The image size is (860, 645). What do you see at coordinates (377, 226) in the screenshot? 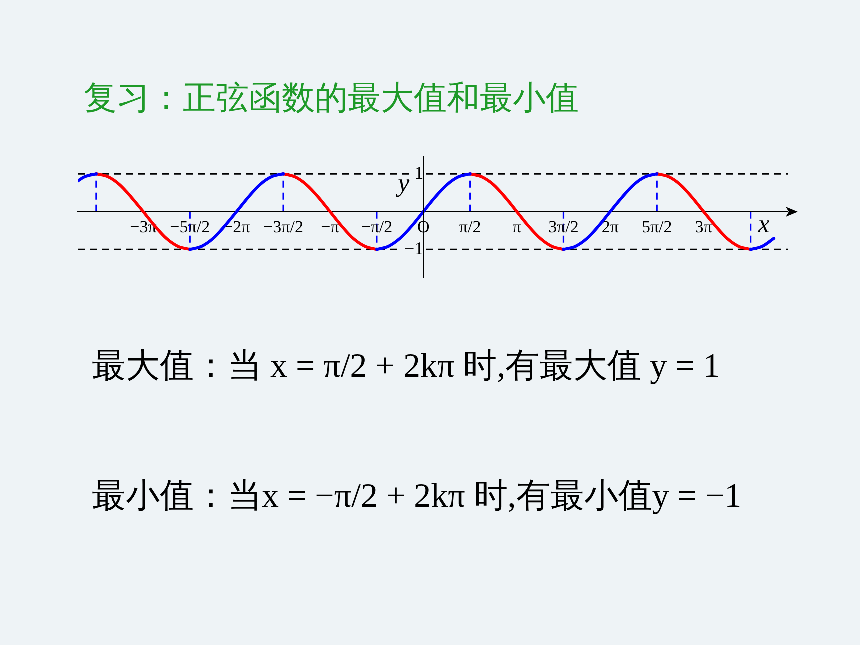
I see `x-tick-label: −π/2` at bounding box center [377, 226].